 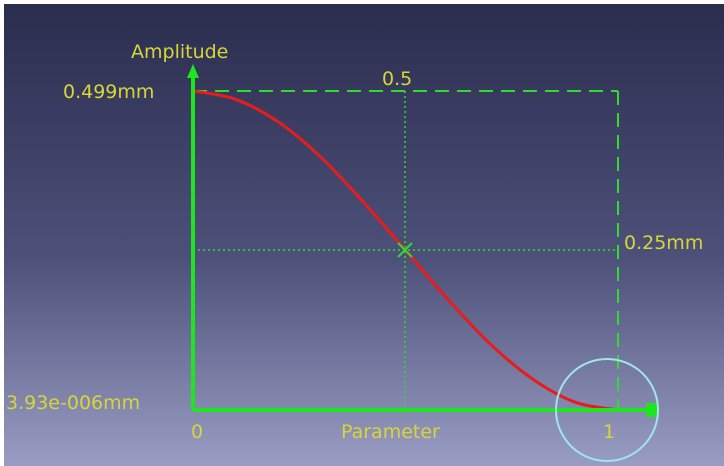 What do you see at coordinates (609, 432) in the screenshot?
I see `x-end-label: 1` at bounding box center [609, 432].